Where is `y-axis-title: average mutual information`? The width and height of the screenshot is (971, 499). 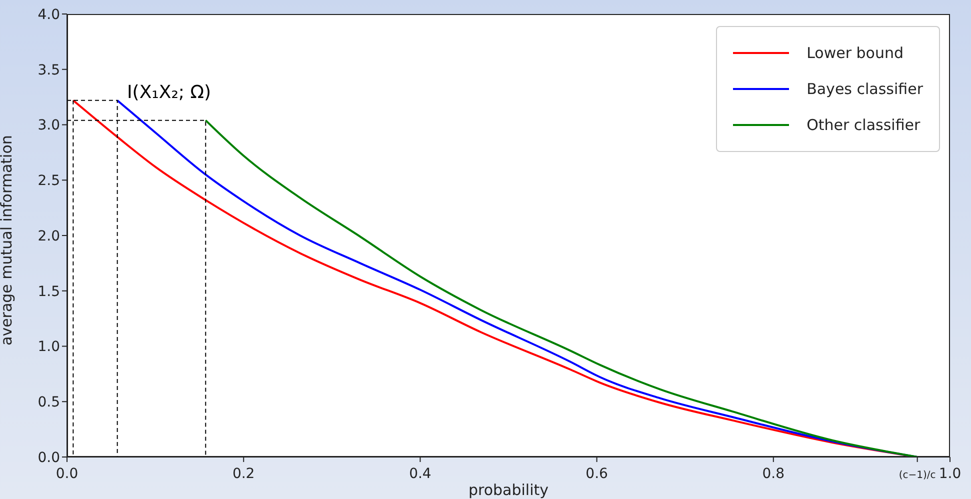
y-axis-title: average mutual information is located at coordinates (8, 240).